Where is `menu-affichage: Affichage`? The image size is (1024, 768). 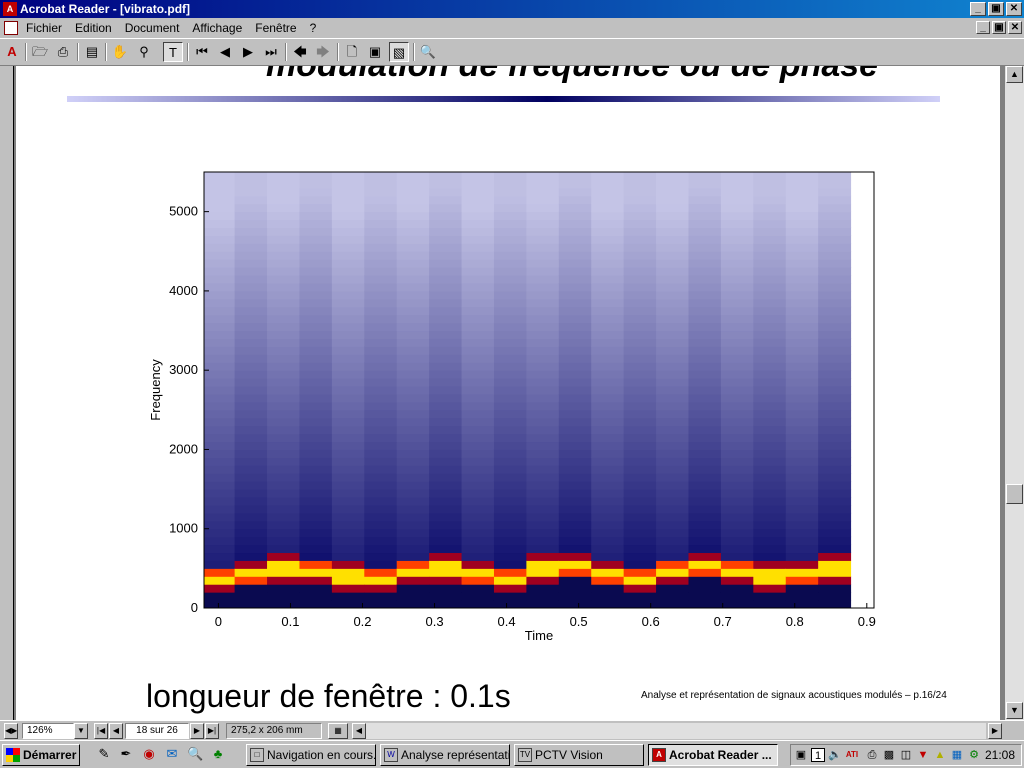 menu-affichage: Affichage is located at coordinates (217, 28).